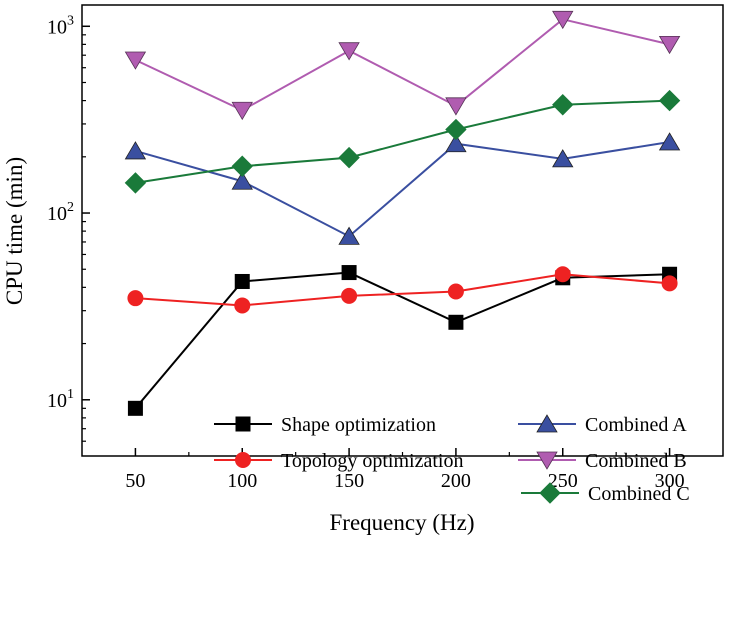 The height and width of the screenshot is (621, 751). What do you see at coordinates (456, 481) in the screenshot?
I see `x-tick-label: 200` at bounding box center [456, 481].